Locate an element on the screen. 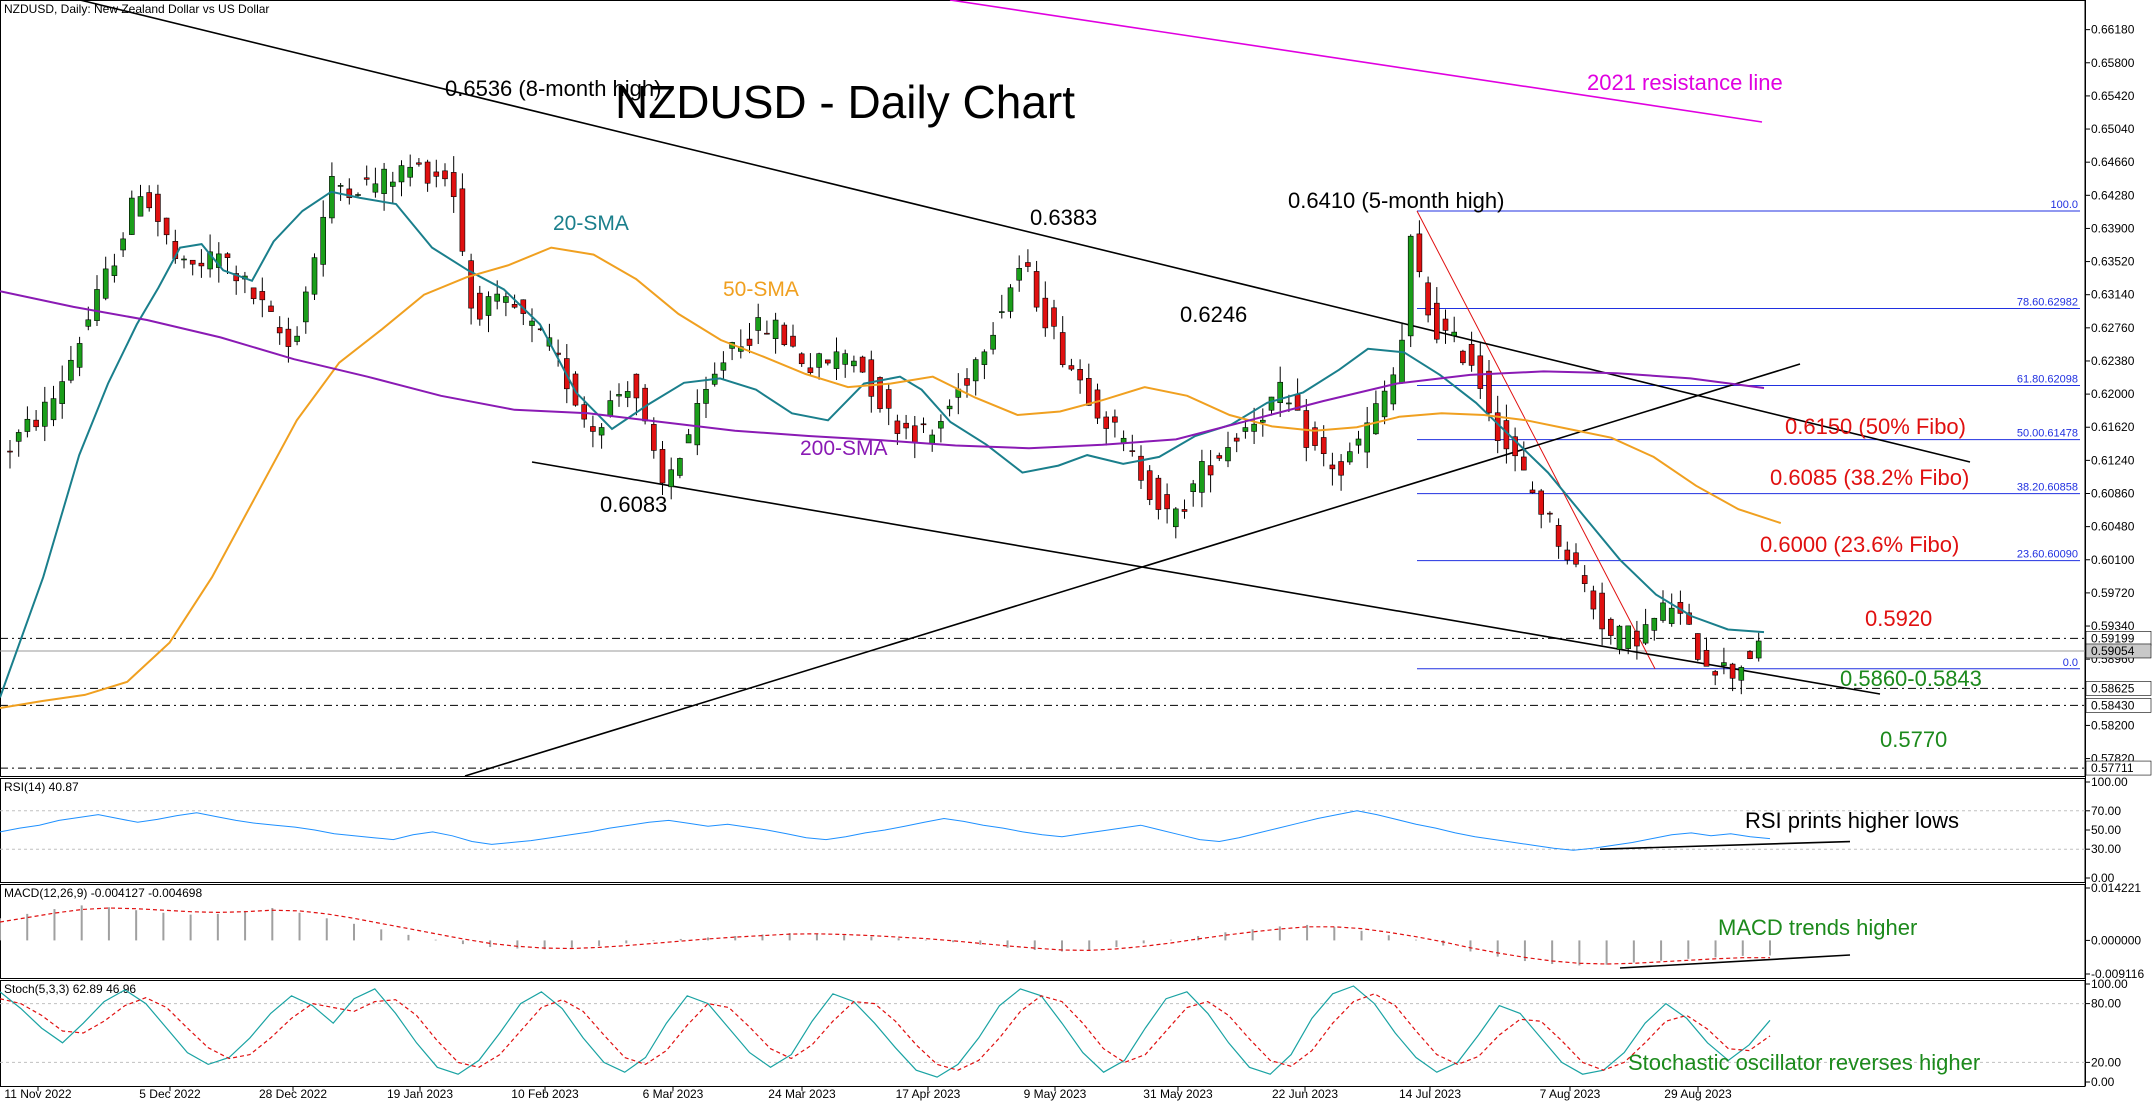 The image size is (2152, 1106). y-tick-label: 0.65040 is located at coordinates (2113, 129).